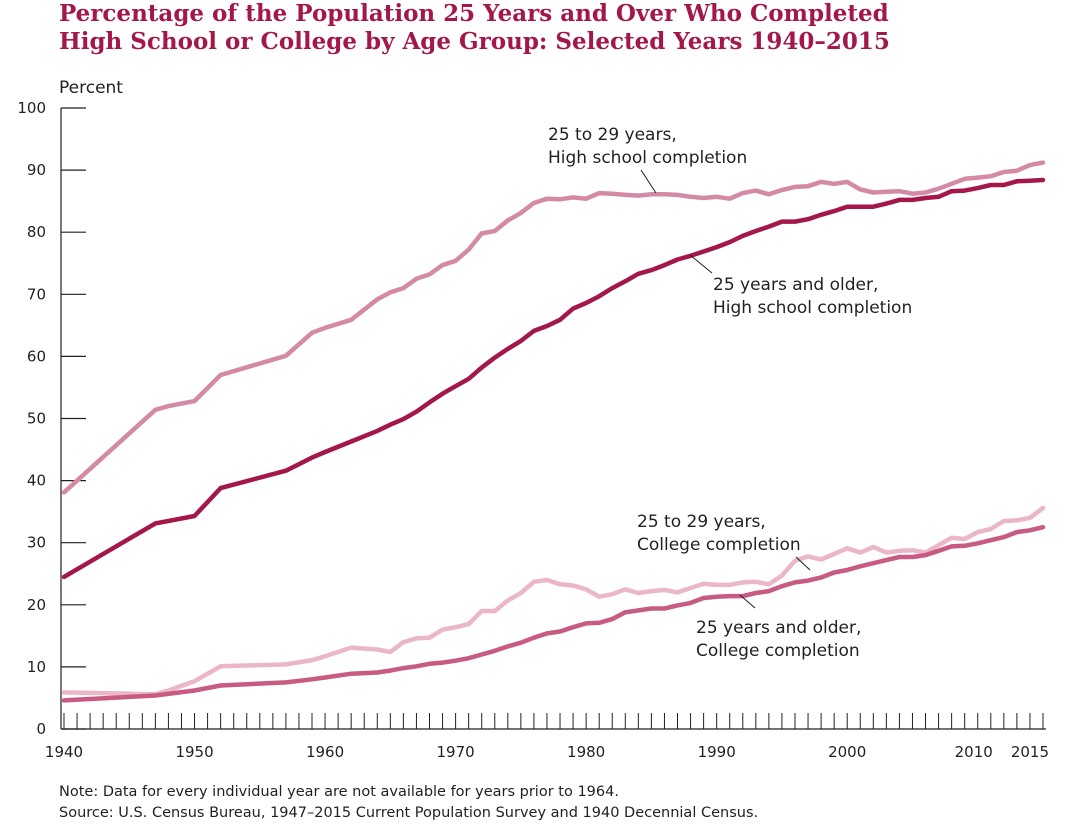  I want to click on y-tick-label: 90, so click(36, 170).